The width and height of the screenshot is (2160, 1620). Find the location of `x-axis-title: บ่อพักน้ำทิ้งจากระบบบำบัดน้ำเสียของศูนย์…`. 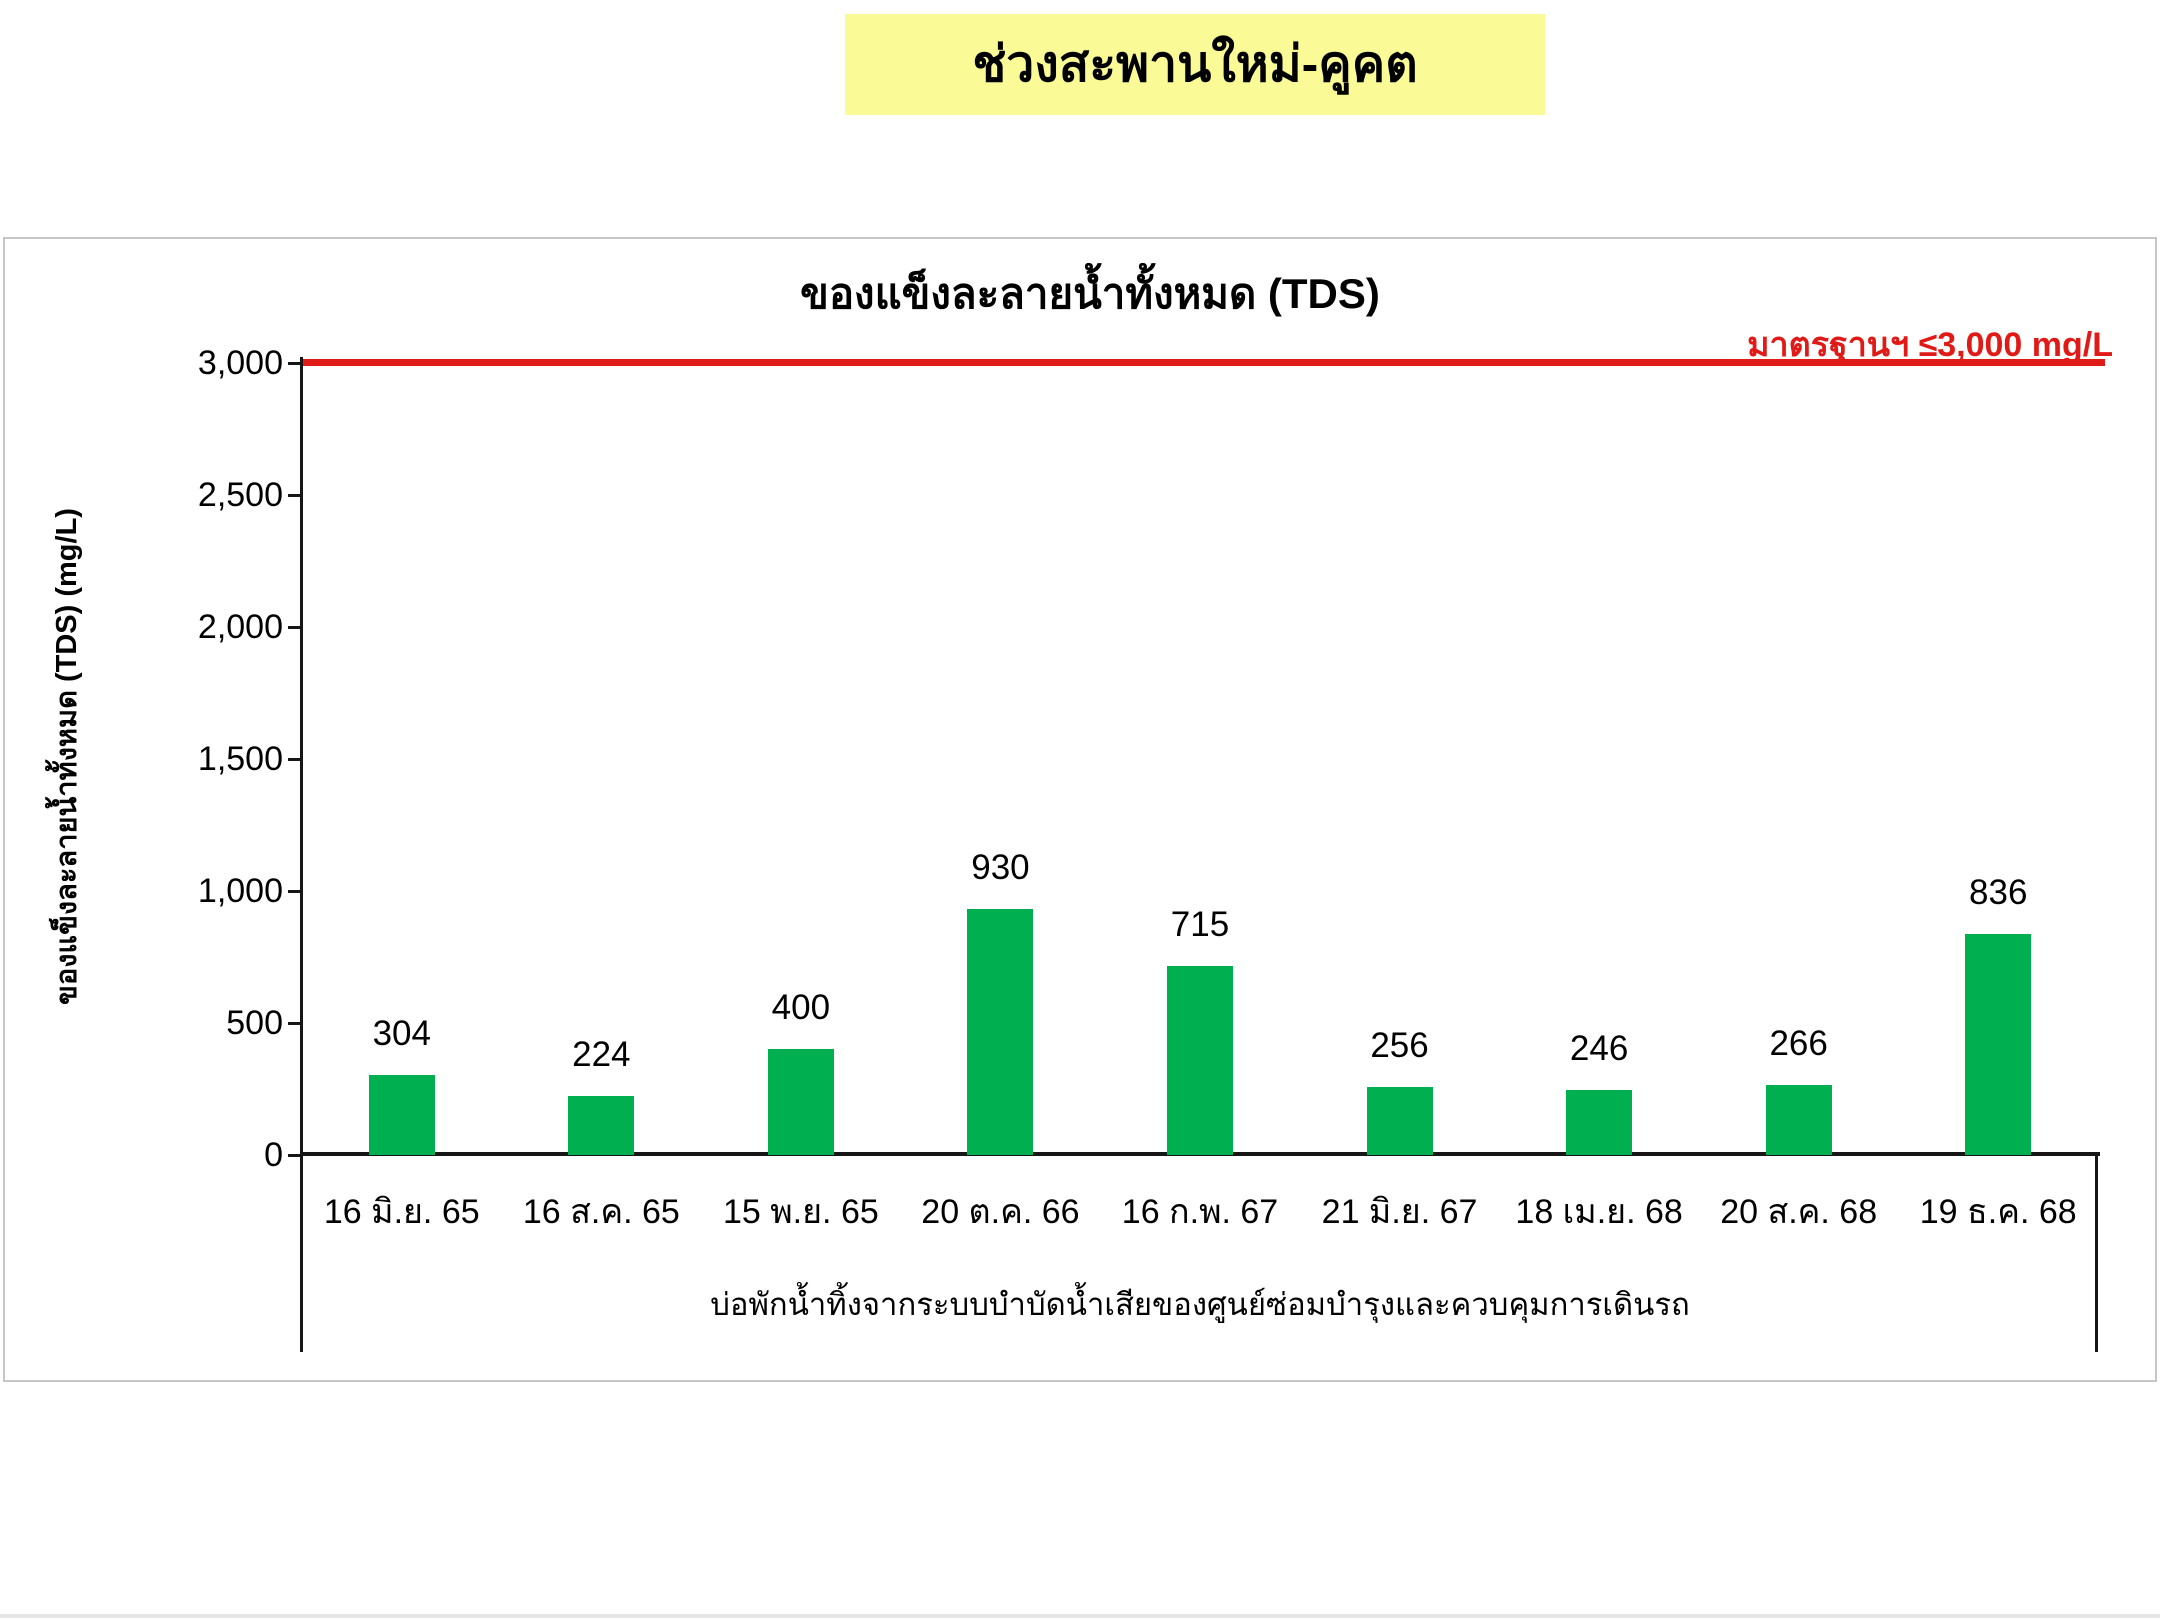

x-axis-title: บ่อพักน้ำทิ้งจากระบบบำบัดน้ำเสียของศูนย์… is located at coordinates (1200, 1304).